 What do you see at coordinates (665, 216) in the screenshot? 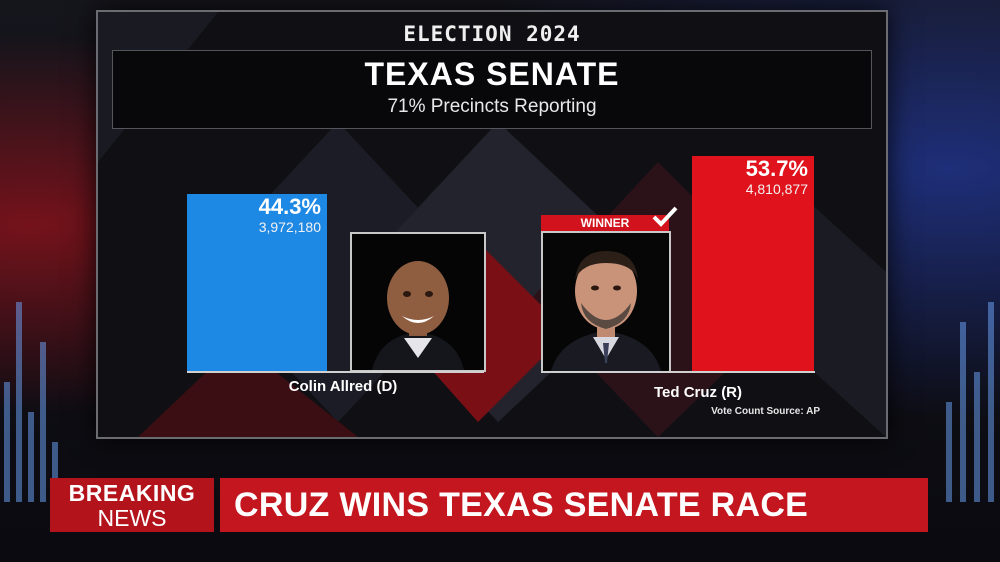
I see `checkmark-icon` at bounding box center [665, 216].